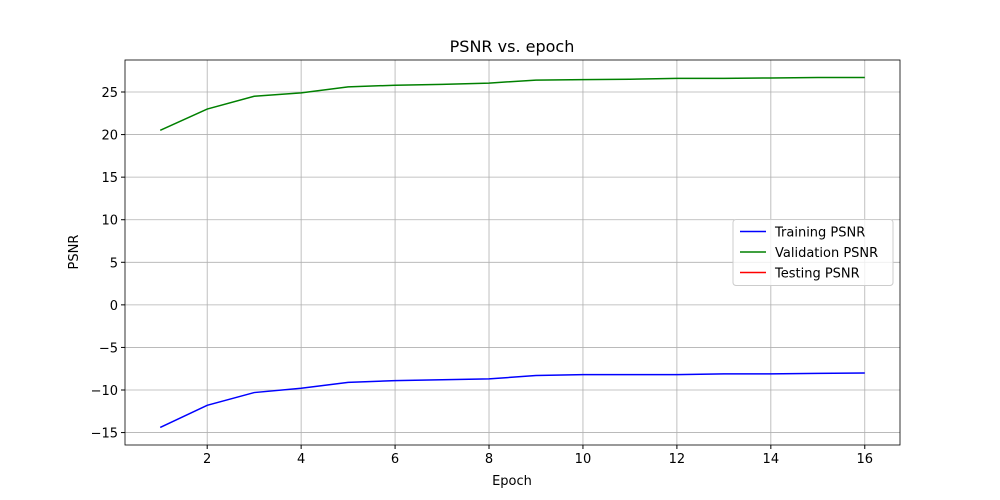 The width and height of the screenshot is (1000, 500). I want to click on legend-box, so click(813, 252).